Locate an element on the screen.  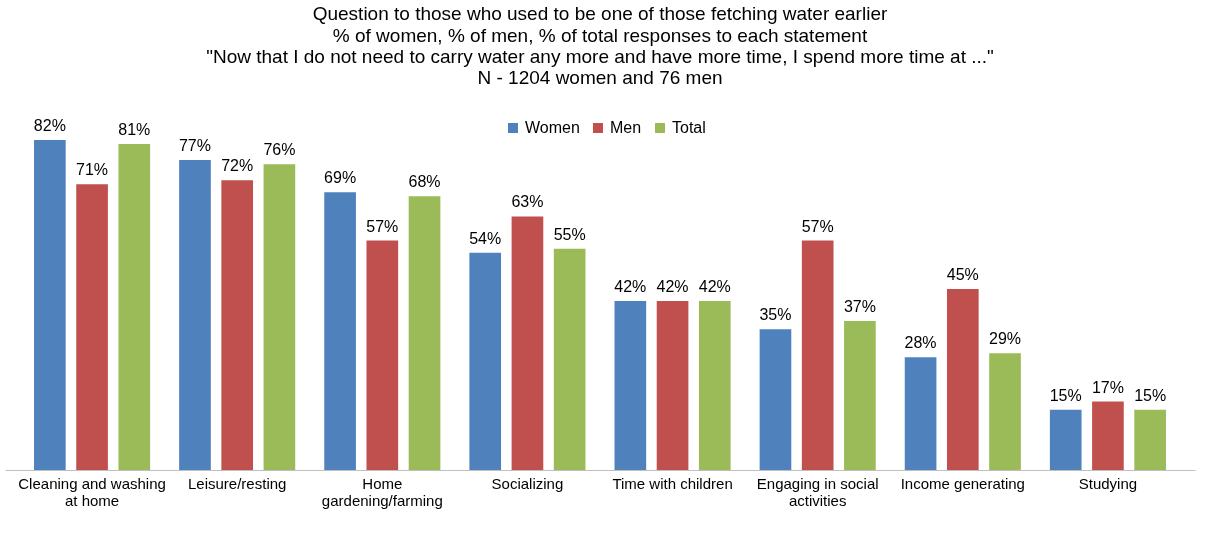
data-label: 69% is located at coordinates (340, 178).